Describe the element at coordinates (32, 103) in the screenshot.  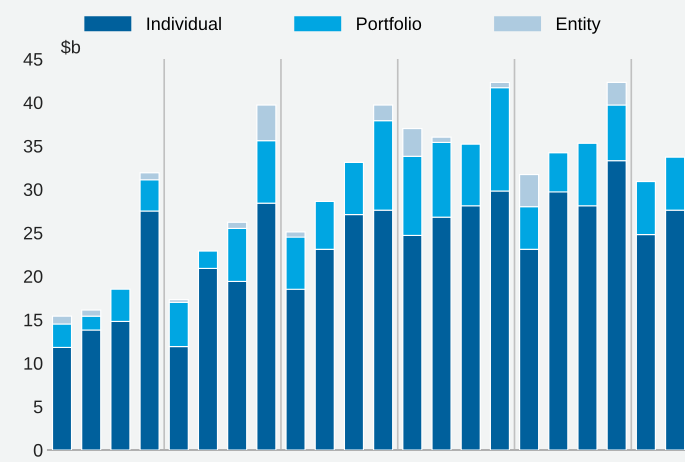
I see `y-tick-label: 40` at that location.